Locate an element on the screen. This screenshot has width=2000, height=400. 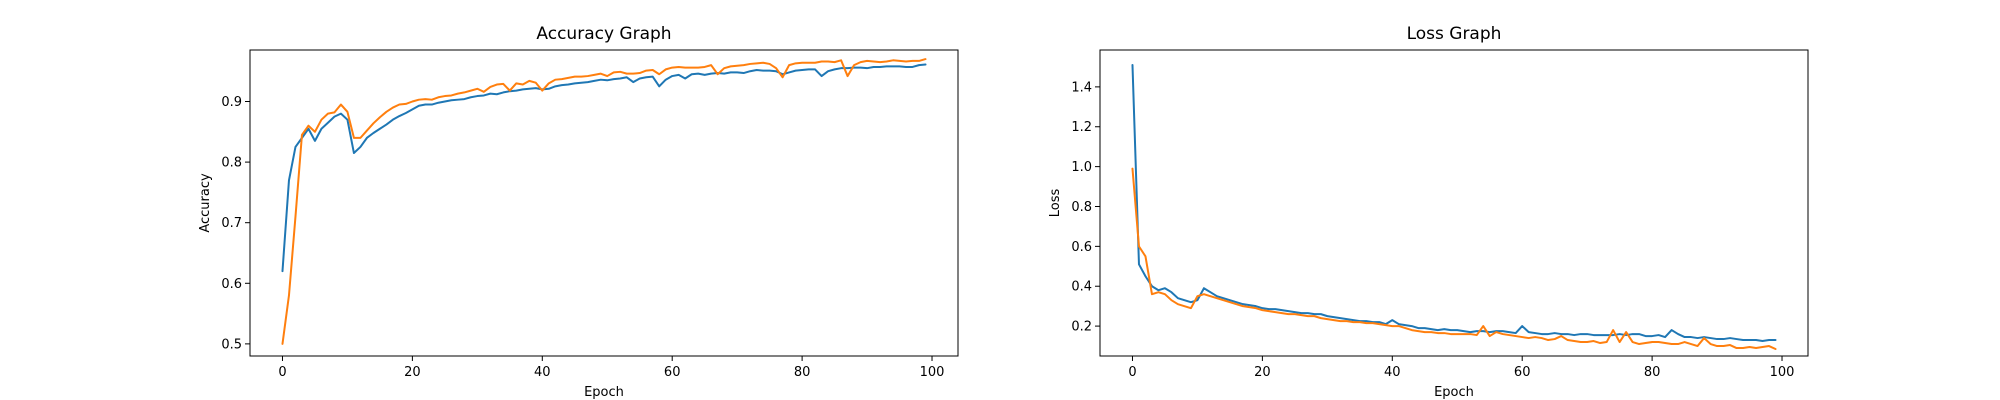
accuracy-x-ticks: 0 20 40 60 80 100 is located at coordinates (611, 368).